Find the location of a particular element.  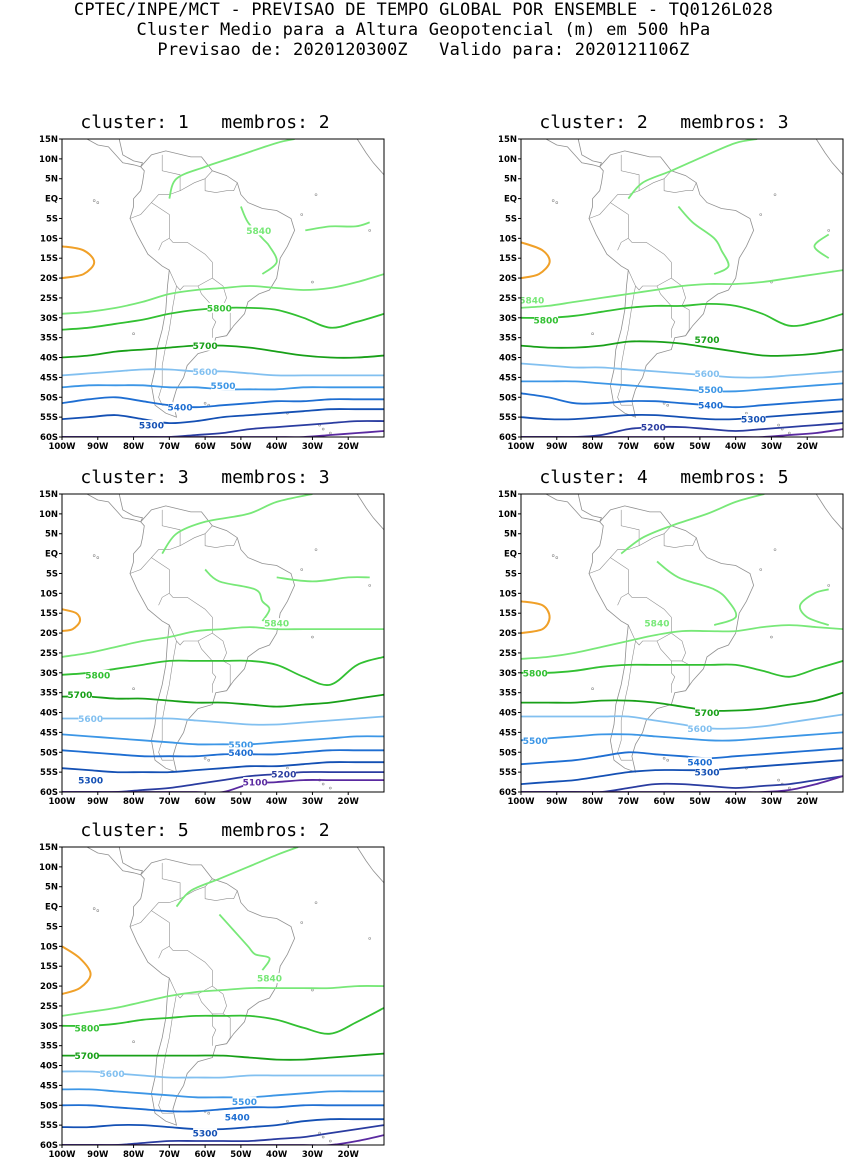

lon-label: 20W is located at coordinates (349, 447).